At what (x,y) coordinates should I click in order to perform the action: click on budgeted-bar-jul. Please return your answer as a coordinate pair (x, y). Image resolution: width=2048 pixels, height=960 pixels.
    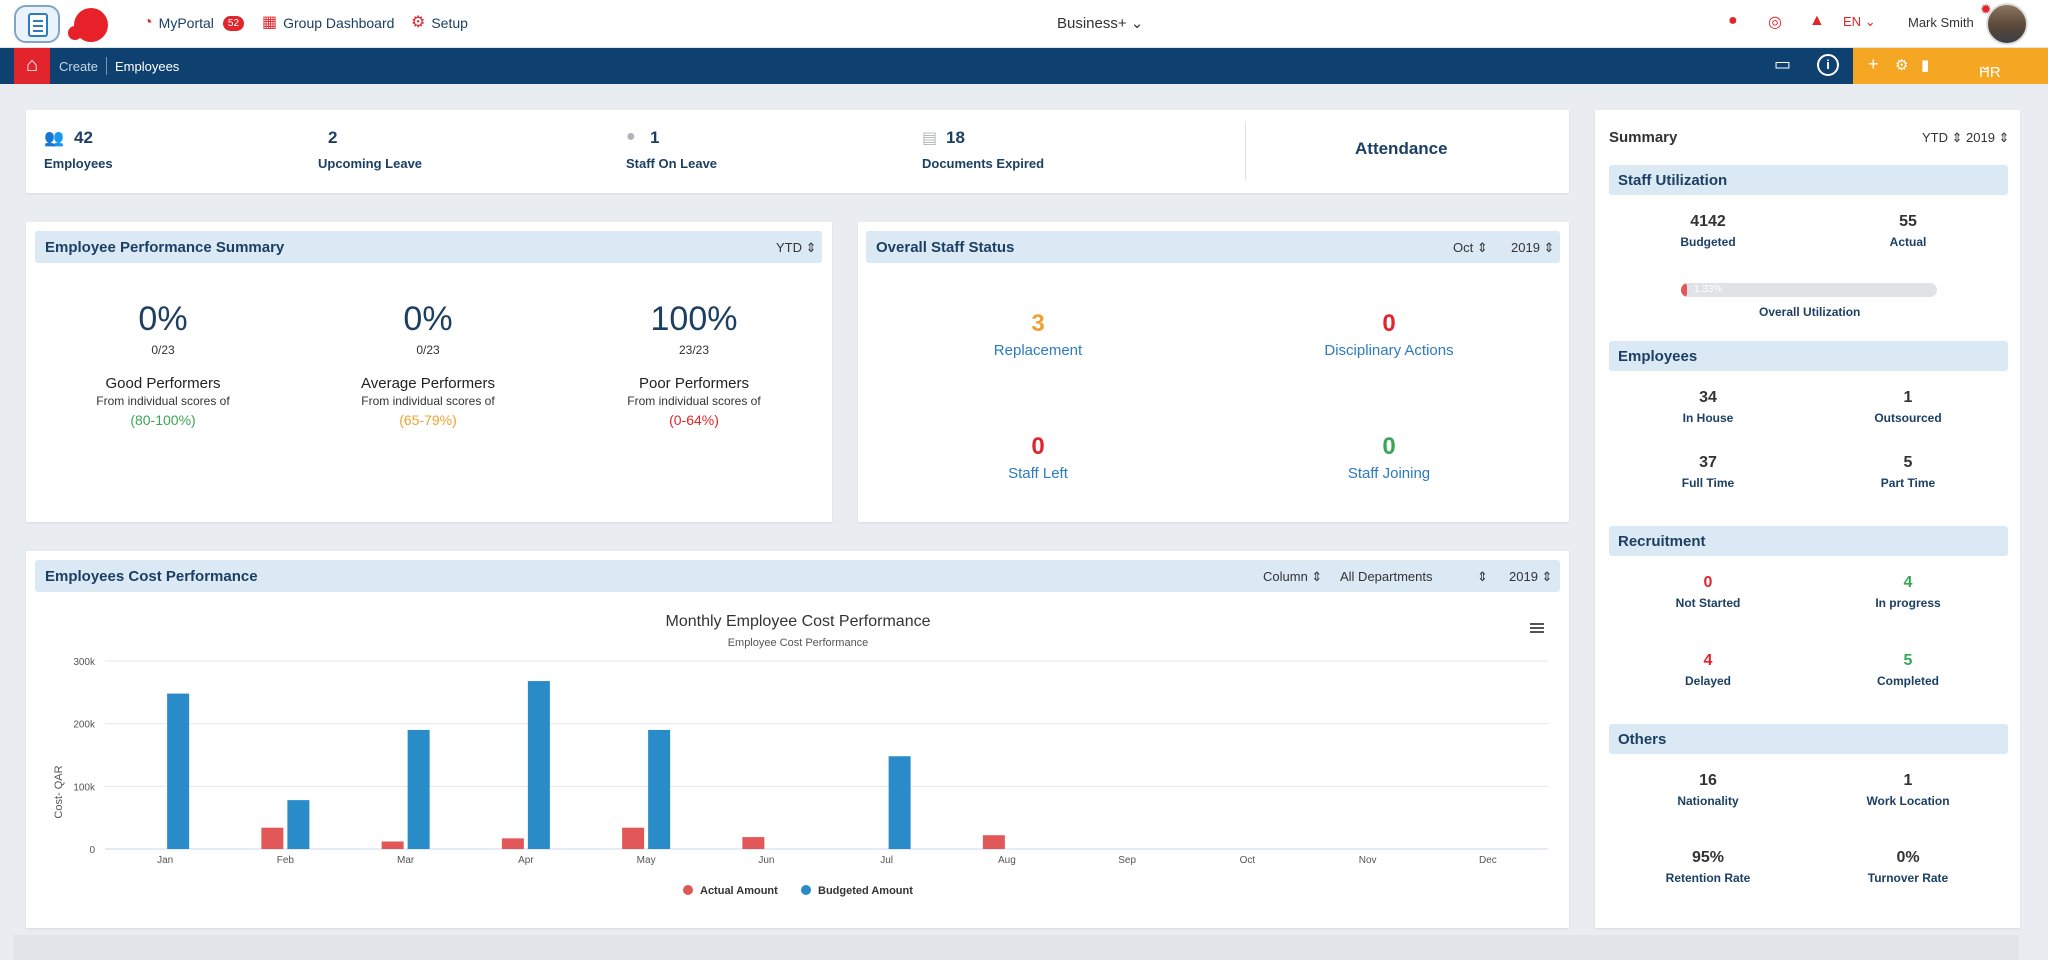
    Looking at the image, I should click on (899, 802).